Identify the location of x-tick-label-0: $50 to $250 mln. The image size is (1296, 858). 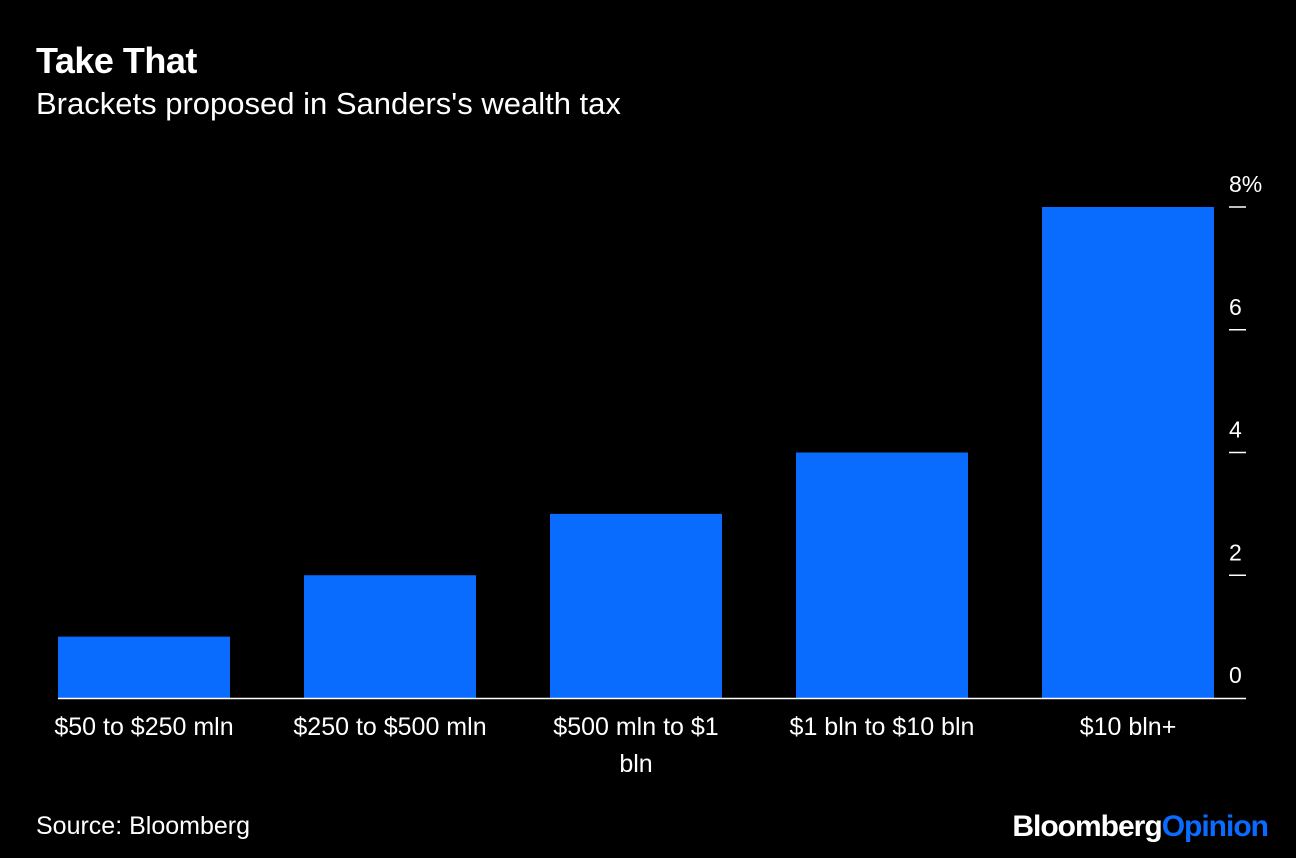
(143, 727).